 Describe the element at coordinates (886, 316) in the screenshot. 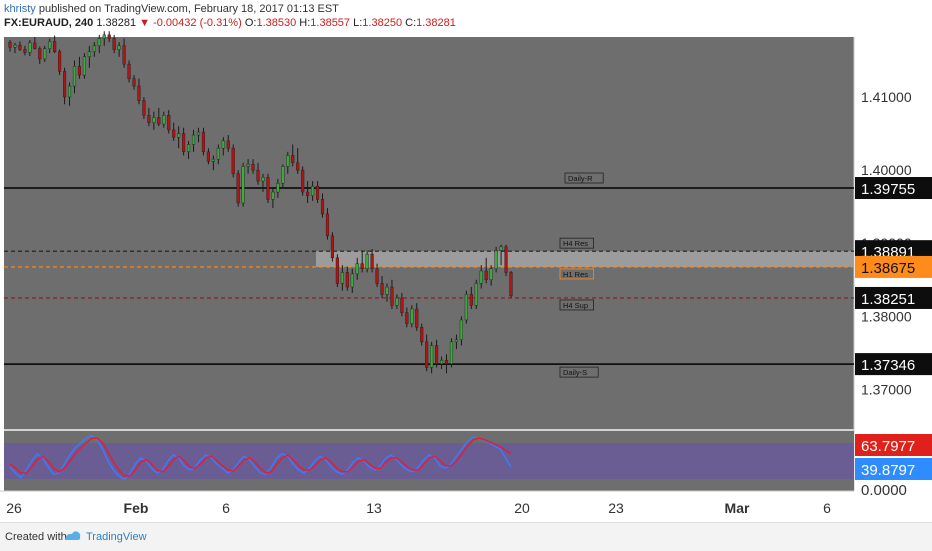

I see `y-tick-label: 1.38000` at that location.